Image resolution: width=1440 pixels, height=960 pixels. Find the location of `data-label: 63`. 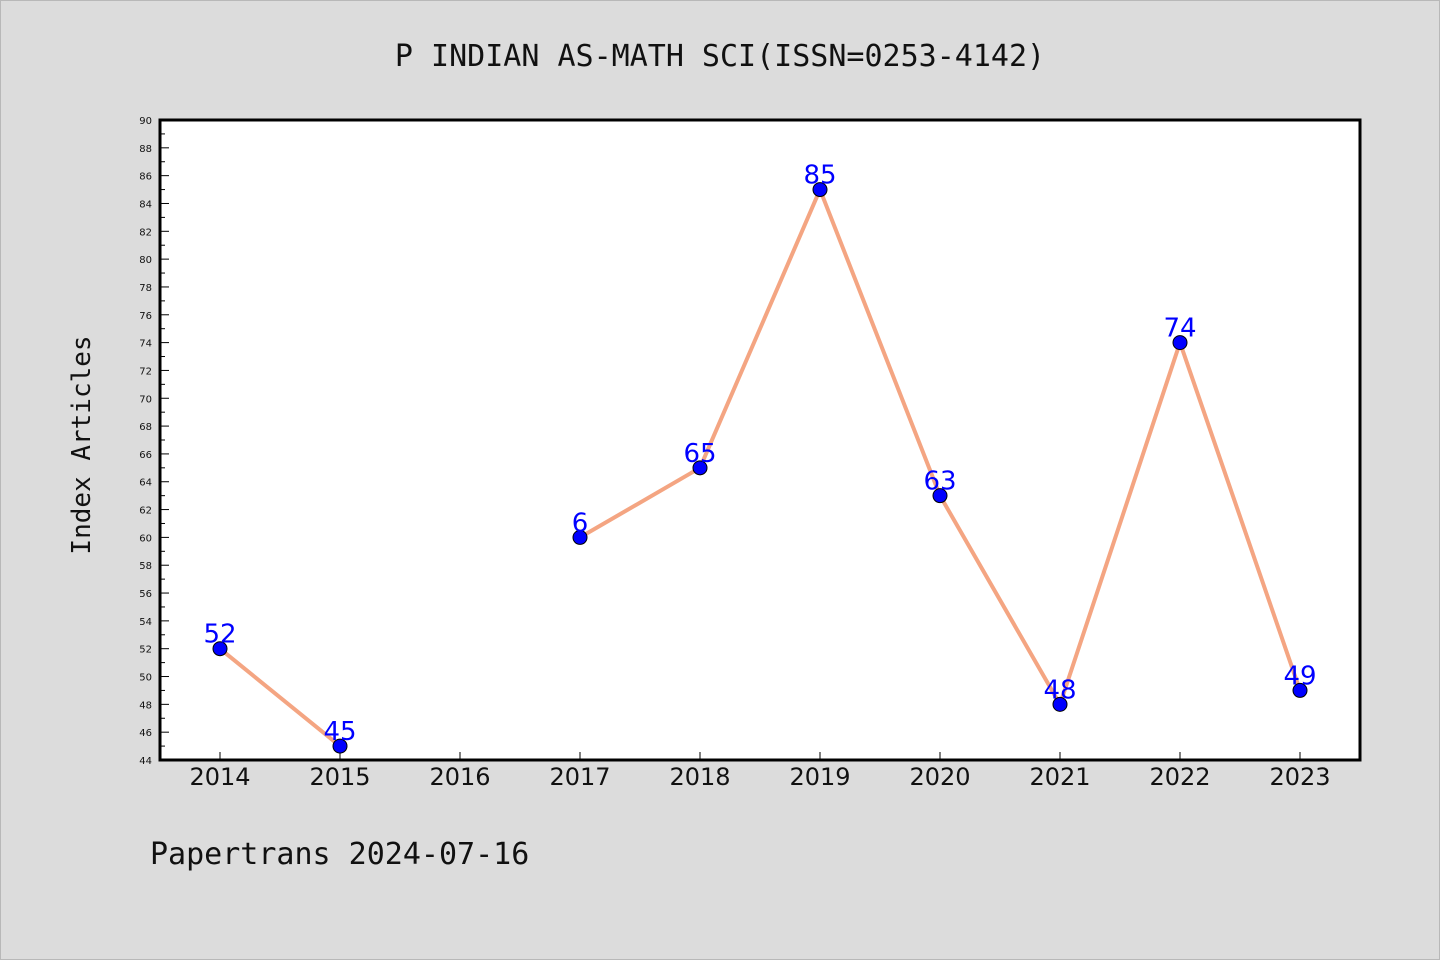

data-label: 63 is located at coordinates (939, 482).